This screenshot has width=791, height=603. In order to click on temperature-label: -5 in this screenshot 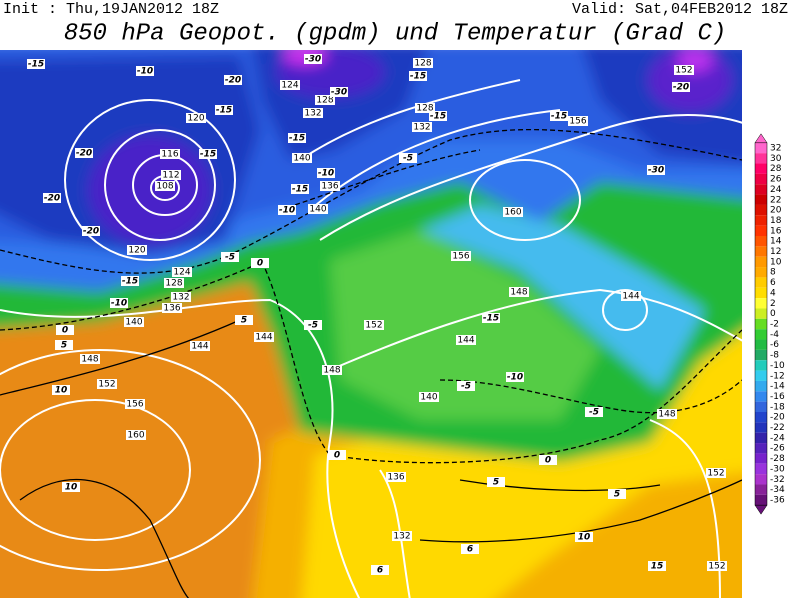, I will do `click(594, 413)`.